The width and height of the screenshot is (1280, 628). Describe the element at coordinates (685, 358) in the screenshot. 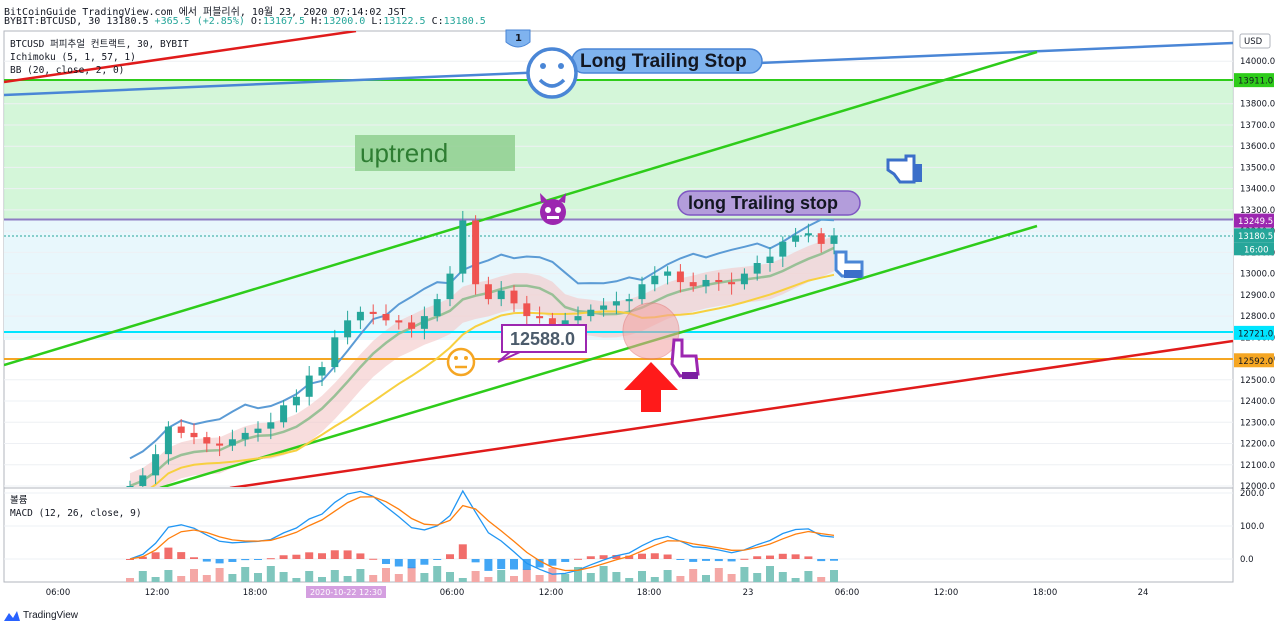

I see `purple-hand-icon` at that location.